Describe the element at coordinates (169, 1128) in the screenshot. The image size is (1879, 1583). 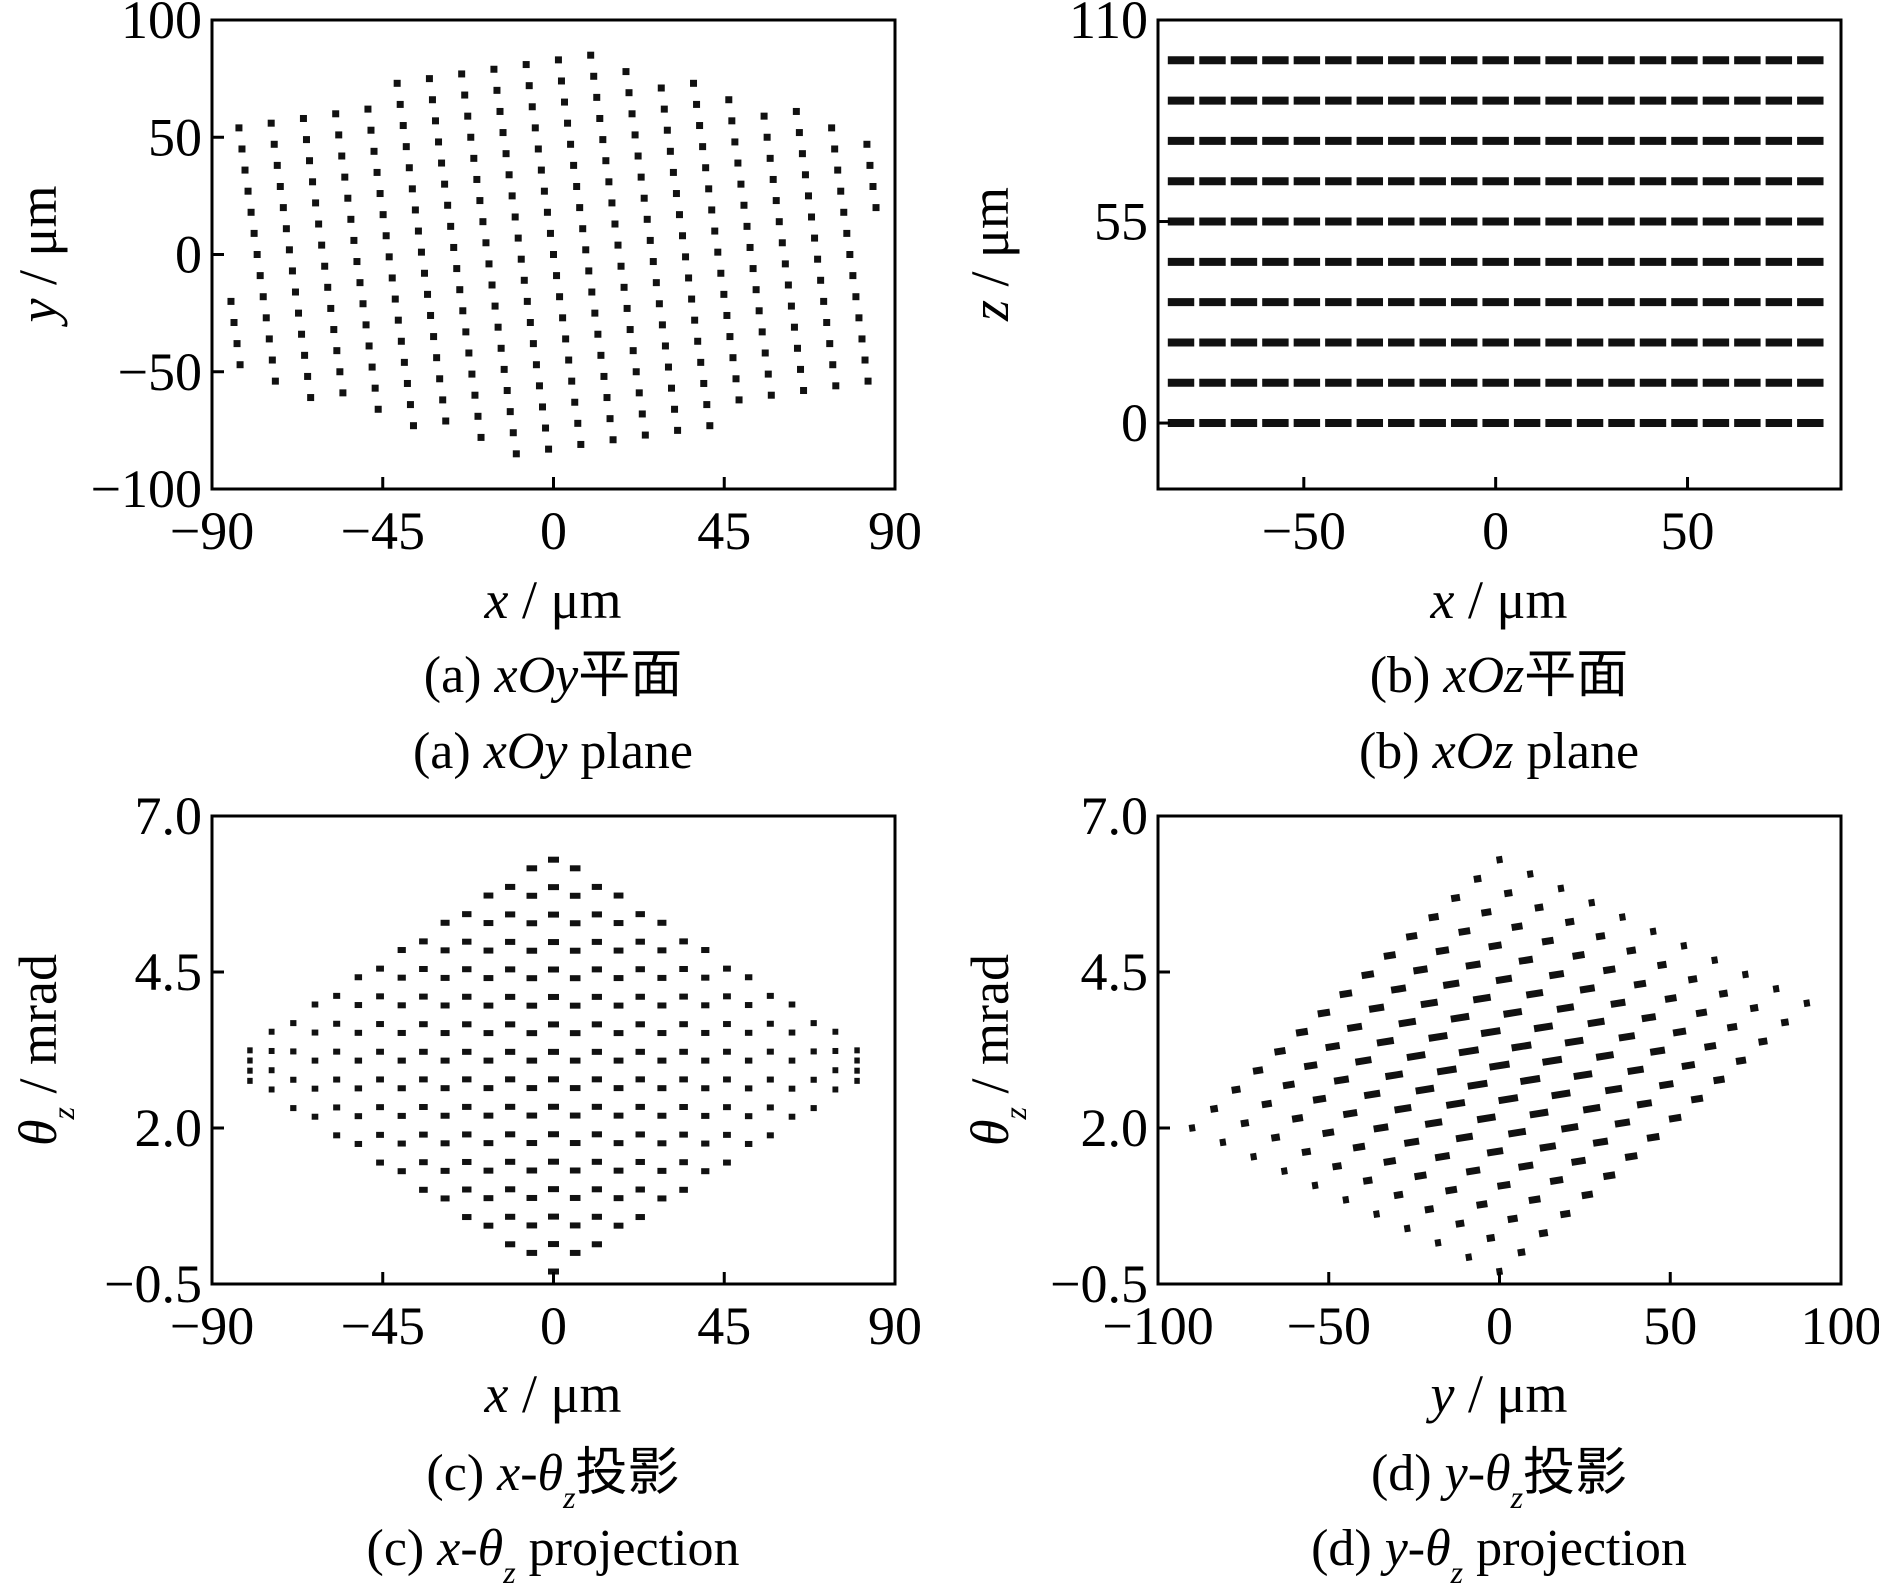
I see `y-tick-label: 2.0` at that location.